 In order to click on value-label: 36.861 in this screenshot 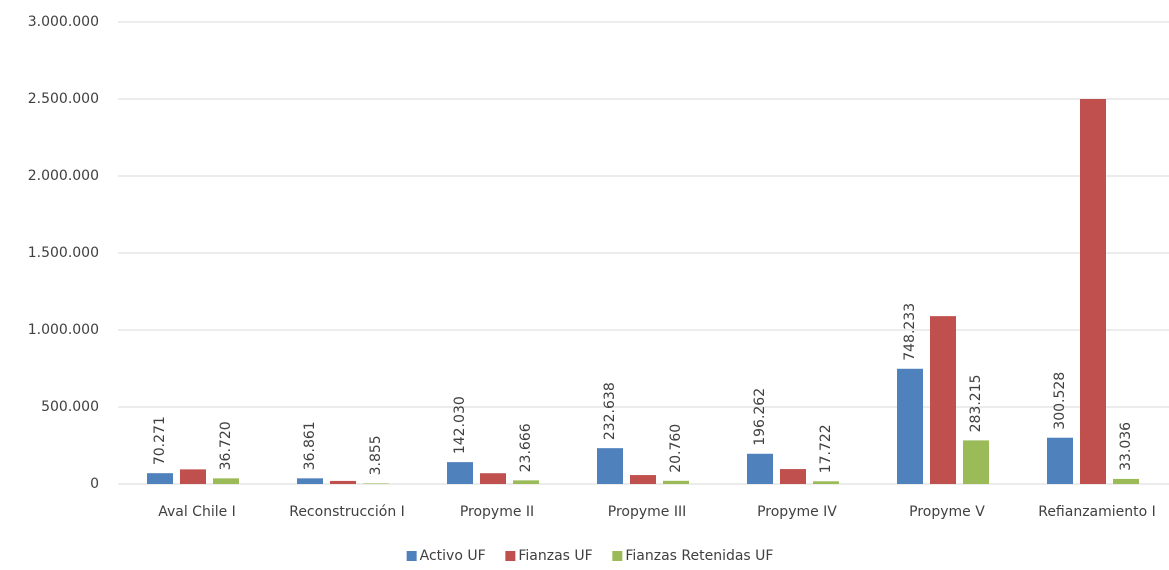, I will do `click(310, 445)`.